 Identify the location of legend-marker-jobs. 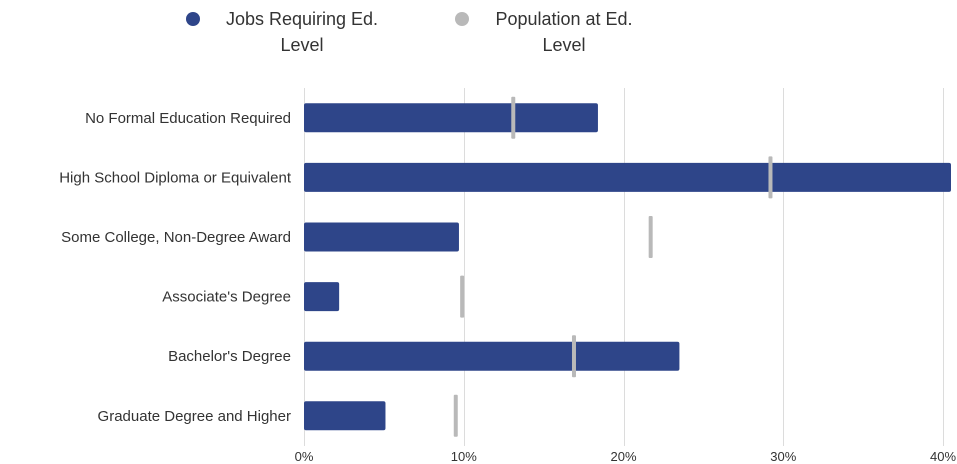
(193, 19).